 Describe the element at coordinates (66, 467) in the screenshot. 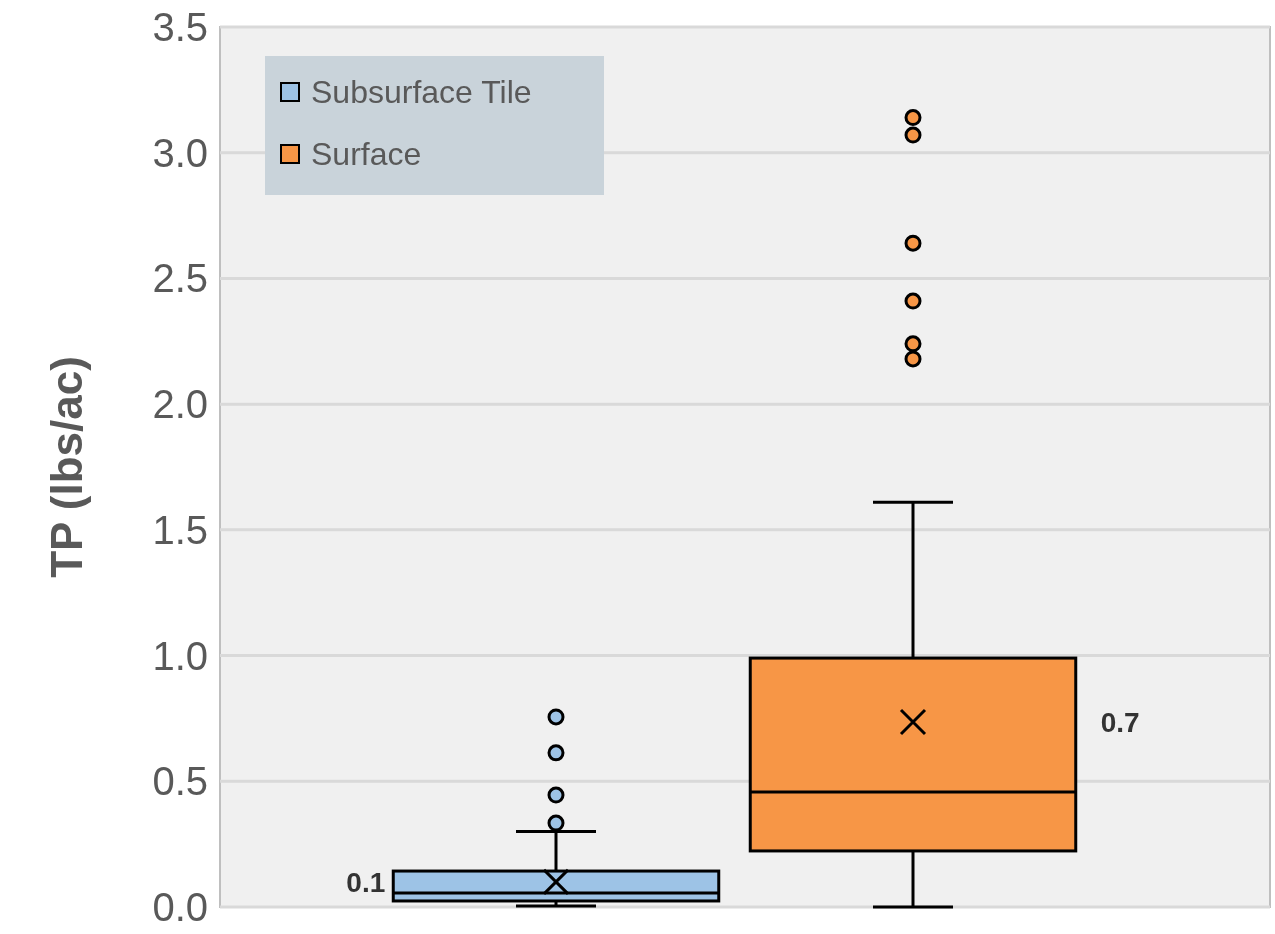

I see `y-axis-title: TP (lbs/ac)` at that location.